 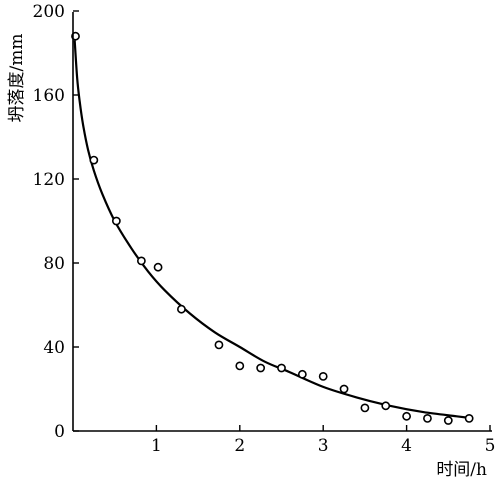 I want to click on x-axis-label: 时间/h, so click(x=461, y=470).